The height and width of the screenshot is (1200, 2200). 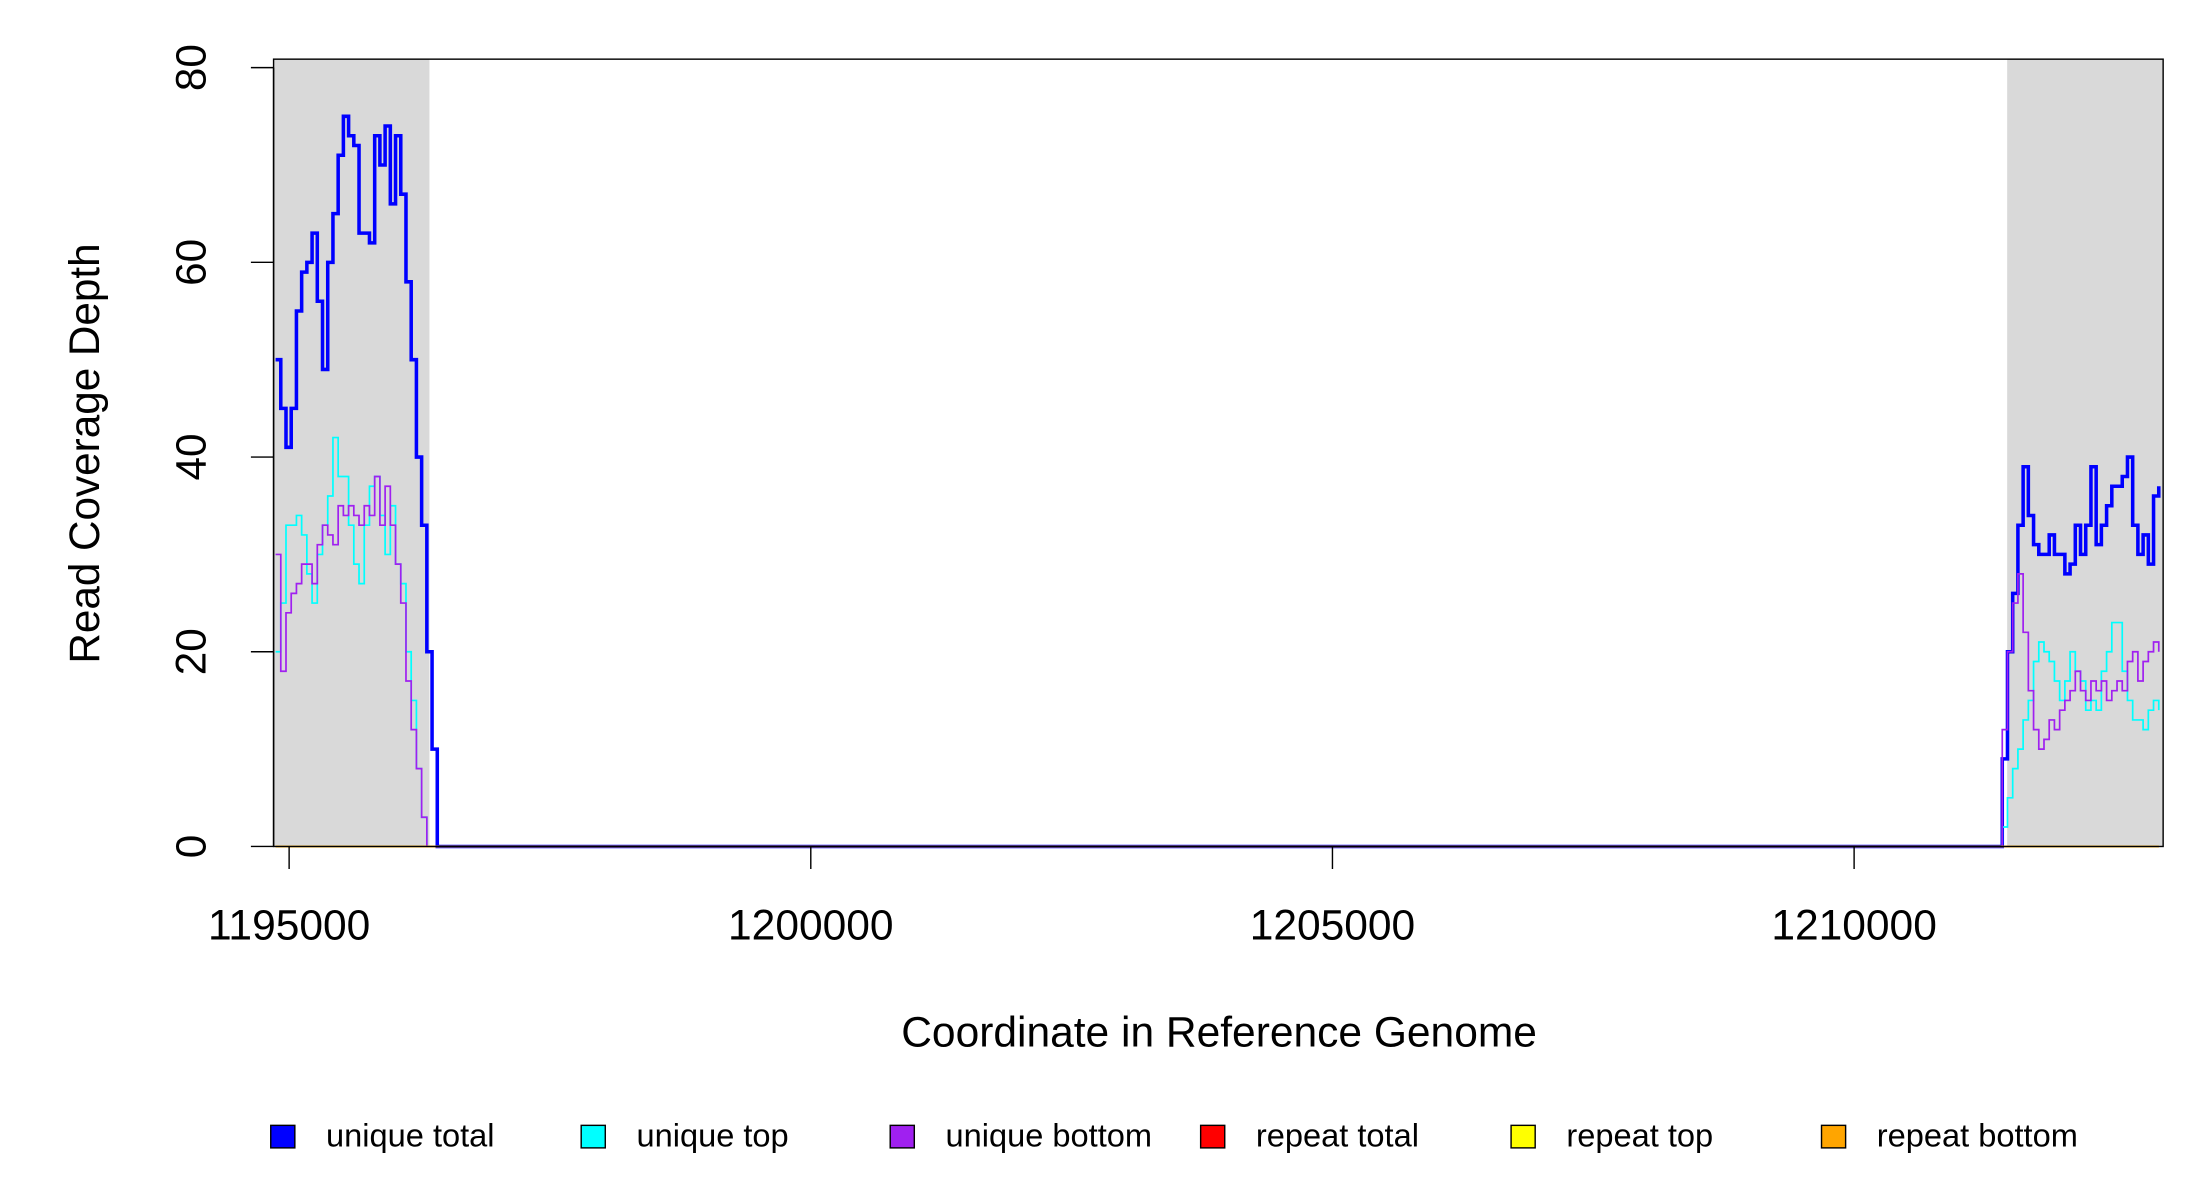 What do you see at coordinates (410, 1136) in the screenshot?
I see `legend-label: unique total` at bounding box center [410, 1136].